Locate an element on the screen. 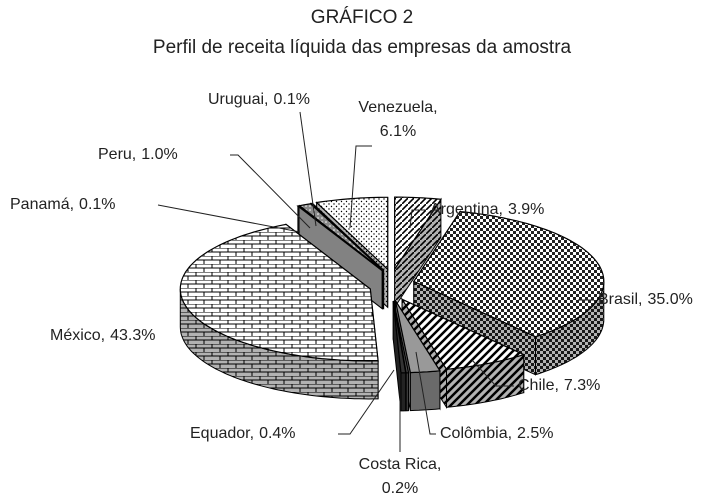 Image resolution: width=723 pixels, height=504 pixels. value-label: 6.1% is located at coordinates (398, 131).